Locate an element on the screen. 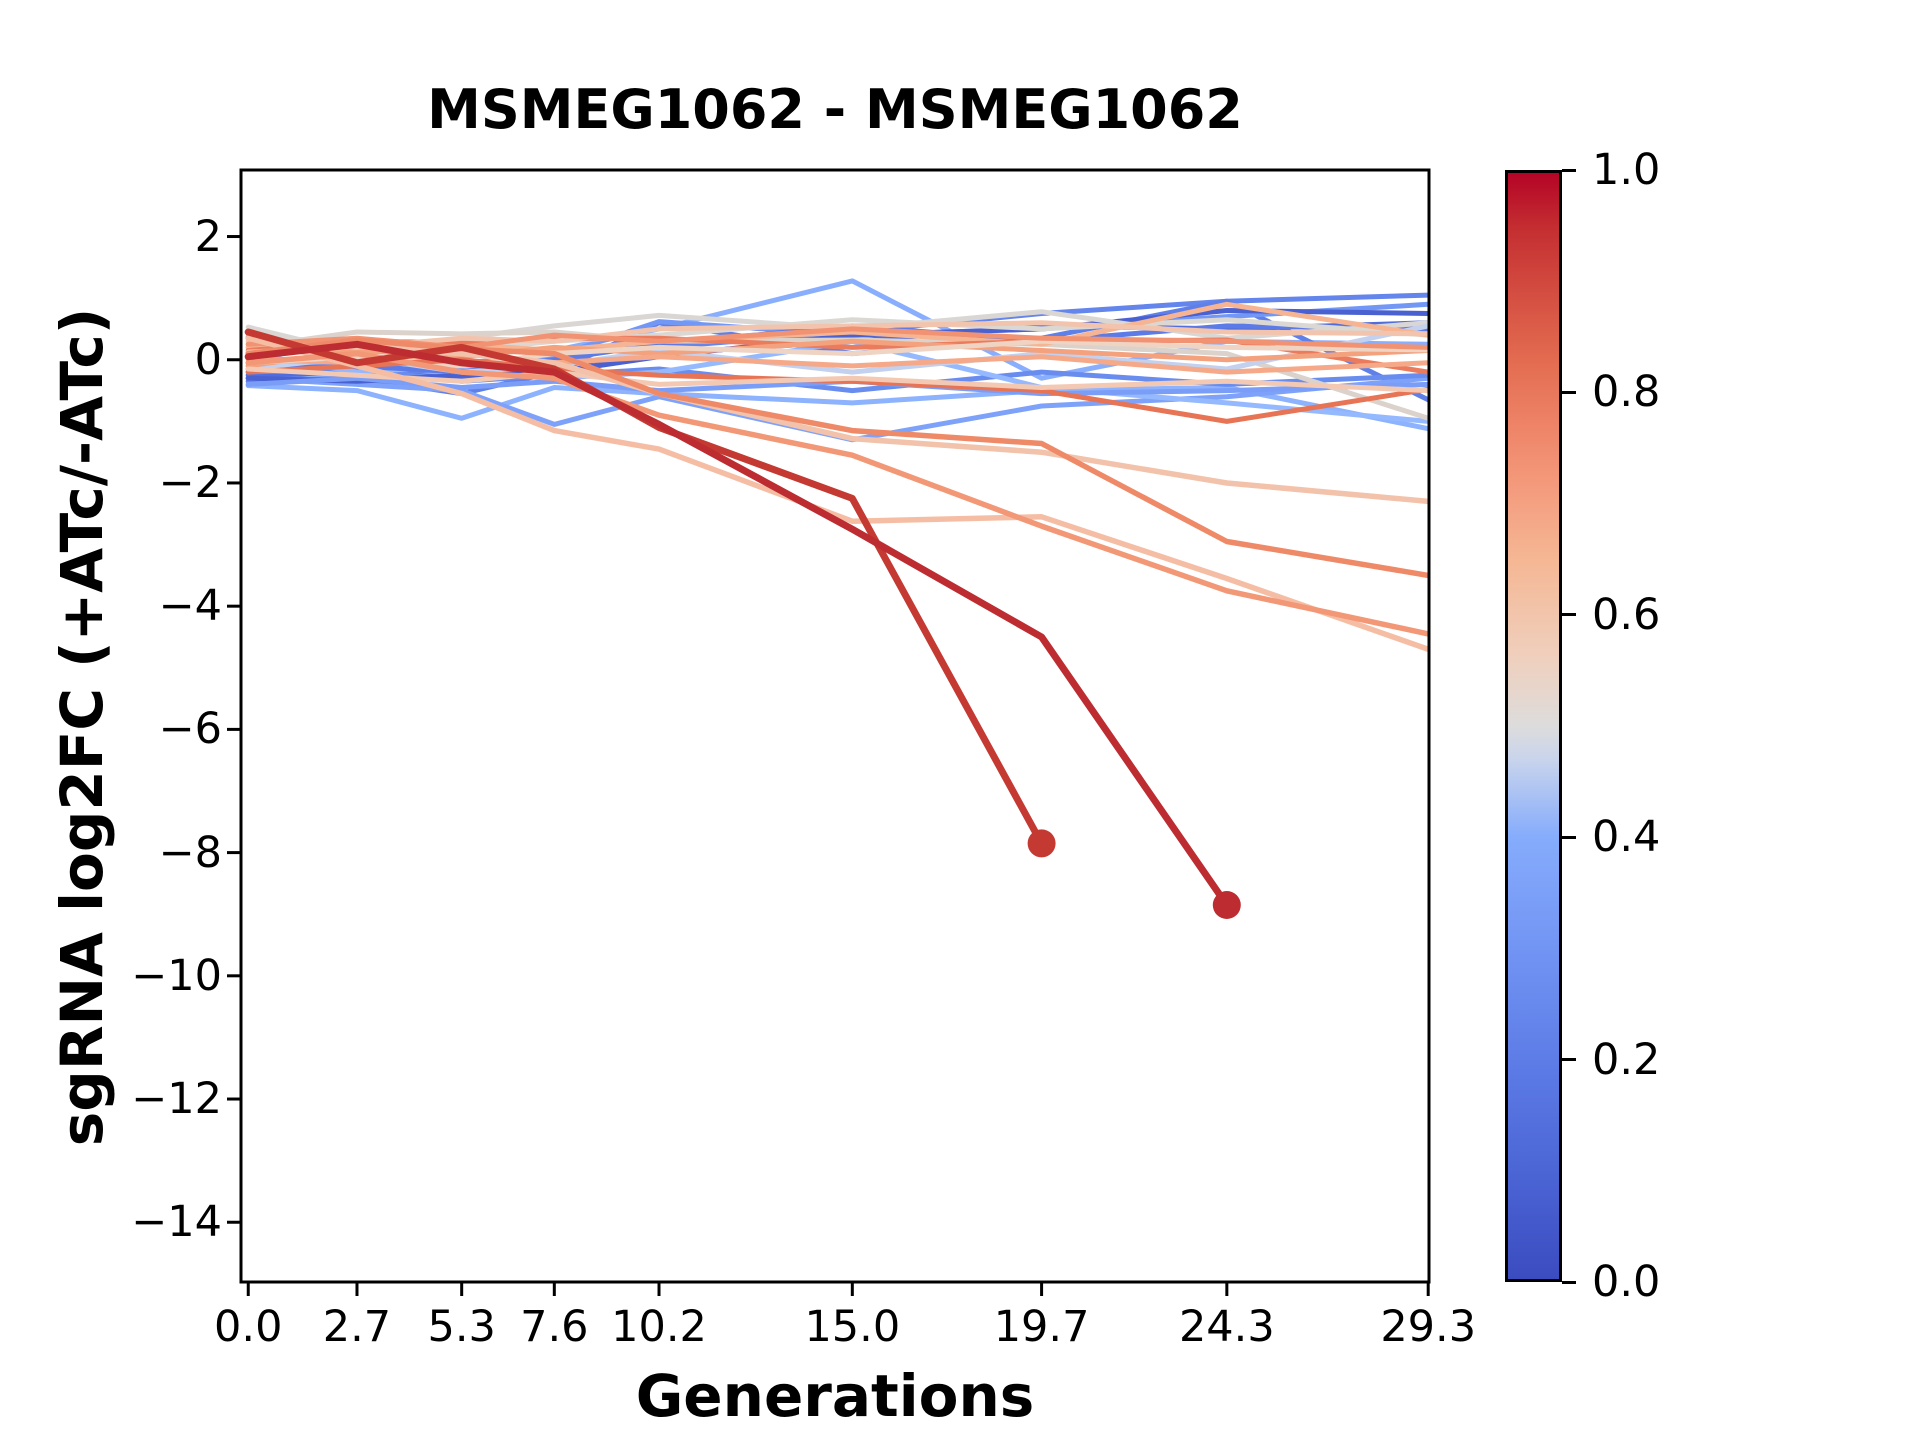 Image resolution: width=1920 pixels, height=1440 pixels. y-tick-label: −2 is located at coordinates (190, 482).